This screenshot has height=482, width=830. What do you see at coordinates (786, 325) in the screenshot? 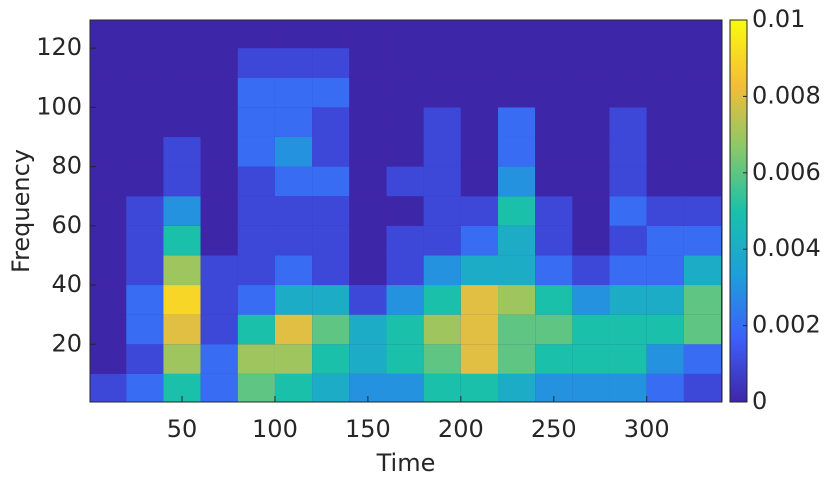
I see `colorbar-tick-label: 0.002` at bounding box center [786, 325].